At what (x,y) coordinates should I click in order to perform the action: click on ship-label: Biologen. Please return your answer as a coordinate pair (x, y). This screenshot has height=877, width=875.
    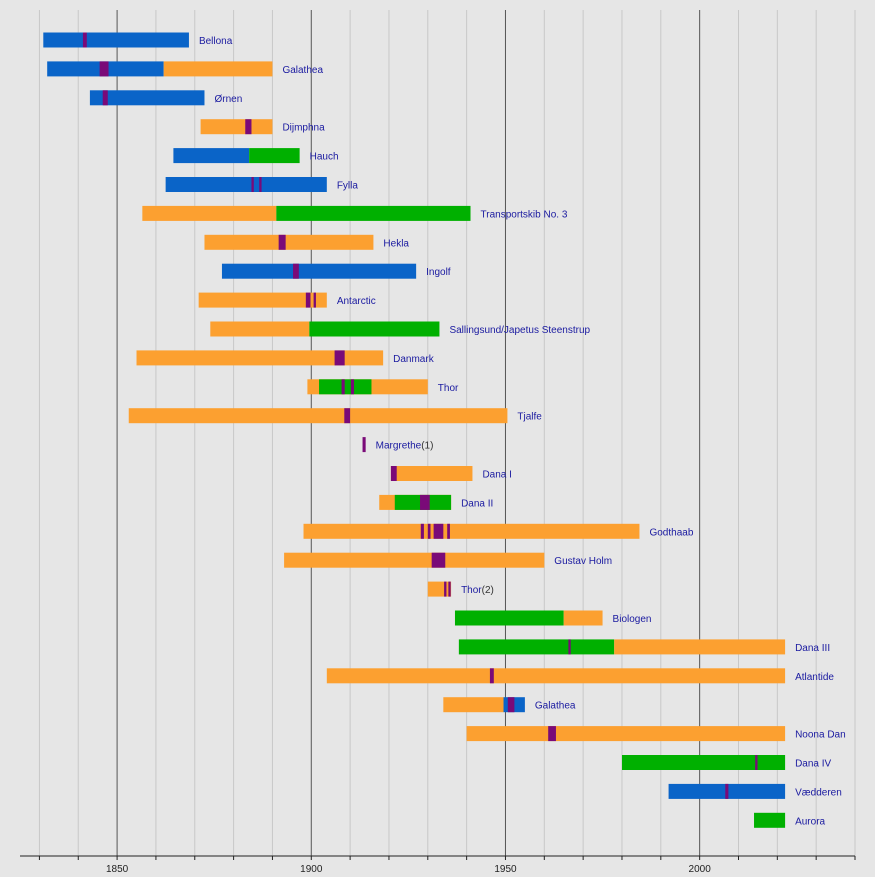
    Looking at the image, I should click on (632, 619).